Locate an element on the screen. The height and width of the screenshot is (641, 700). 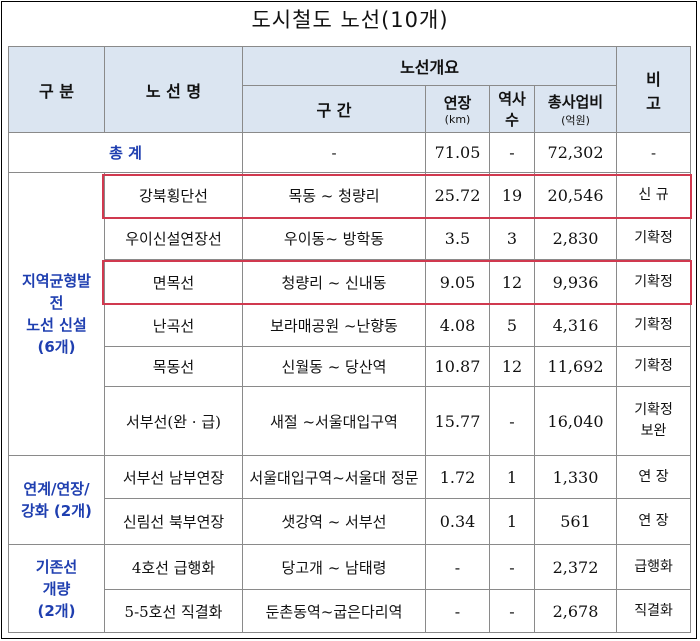
total-length: 71.05 is located at coordinates (457, 152).